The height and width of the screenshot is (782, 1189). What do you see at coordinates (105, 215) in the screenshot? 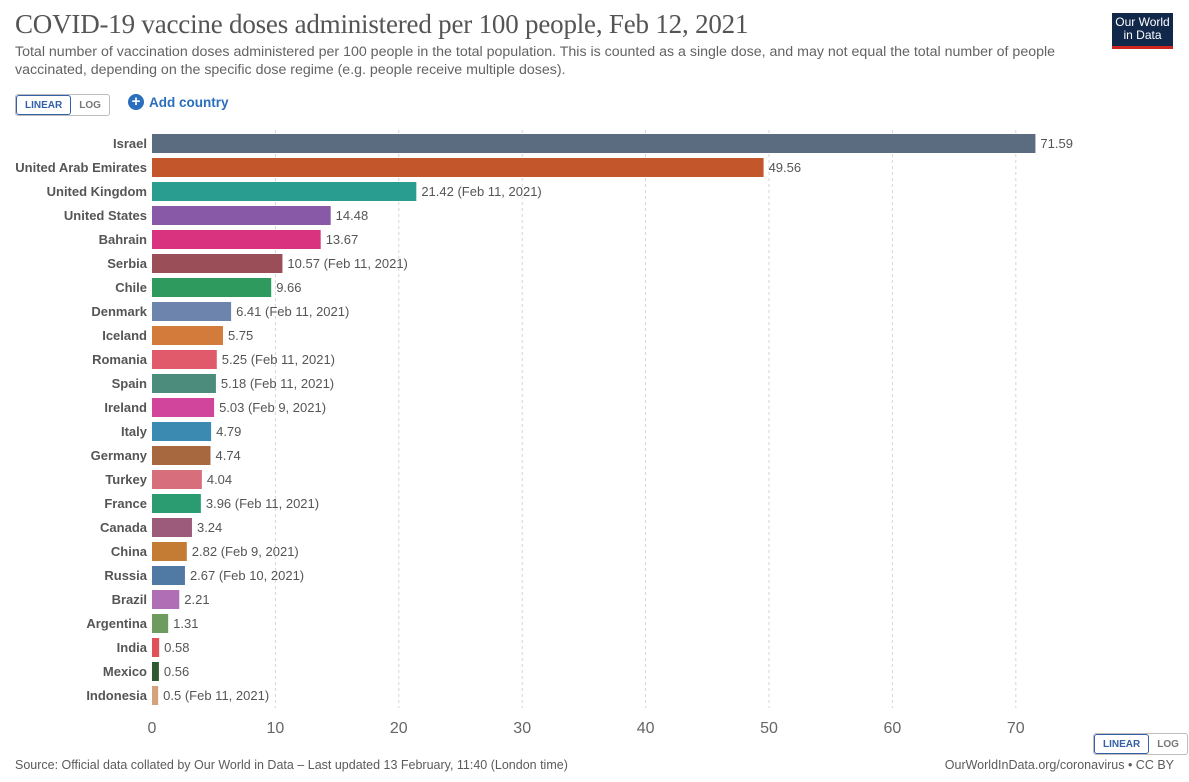
I see `category-label: United States` at bounding box center [105, 215].